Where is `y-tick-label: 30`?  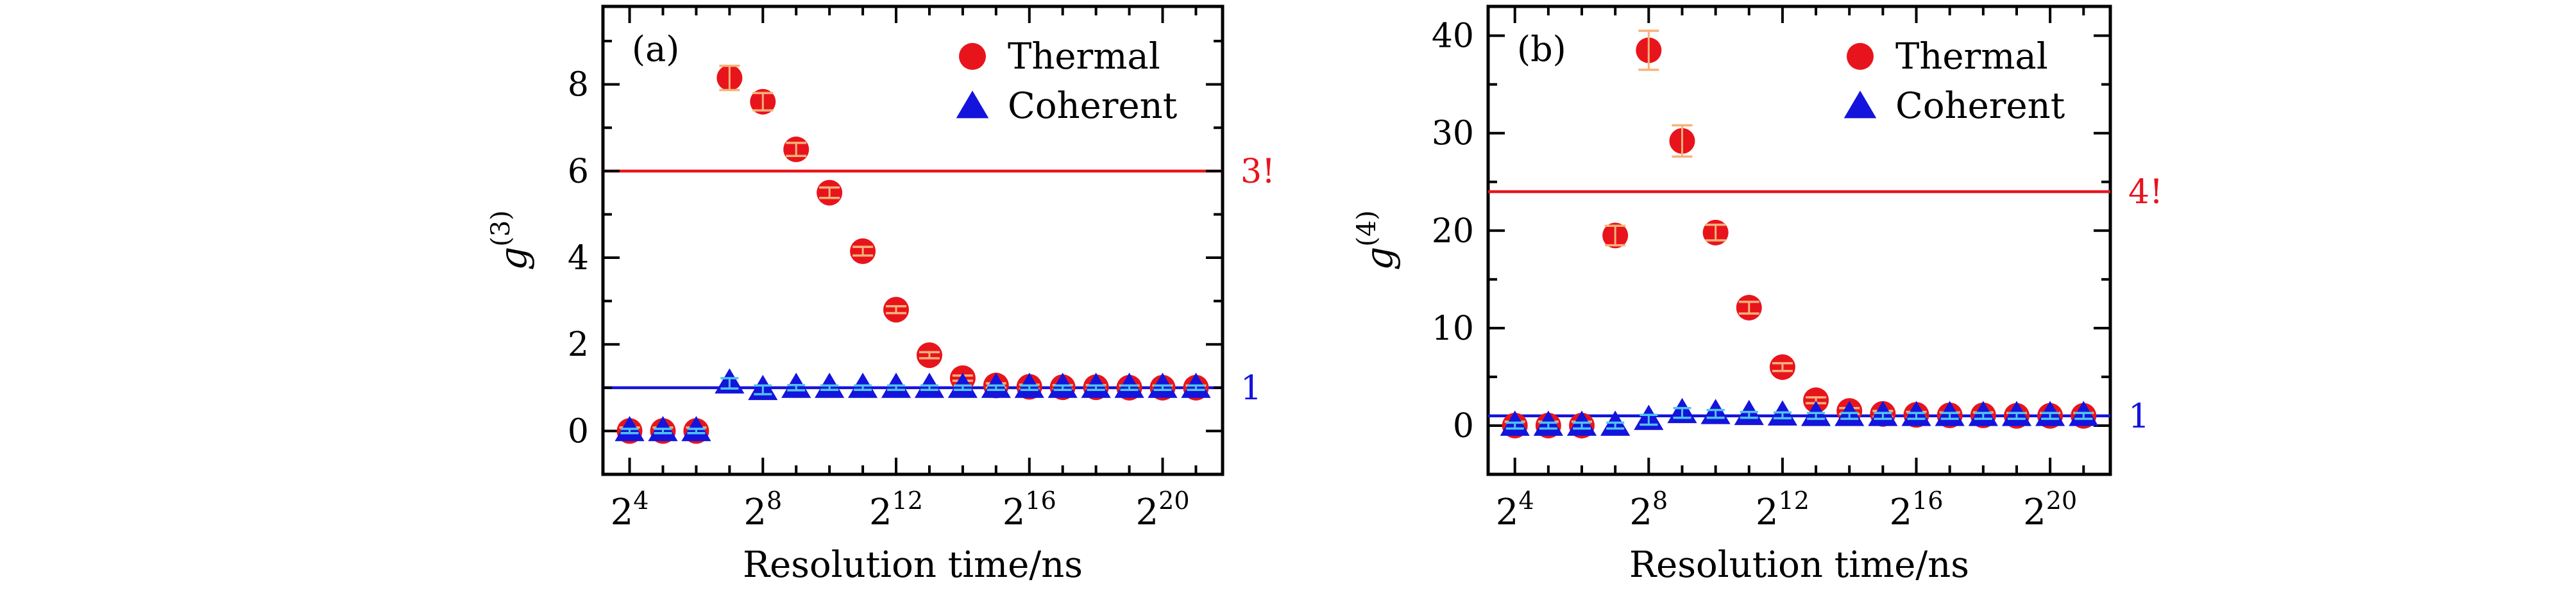 y-tick-label: 30 is located at coordinates (1453, 134).